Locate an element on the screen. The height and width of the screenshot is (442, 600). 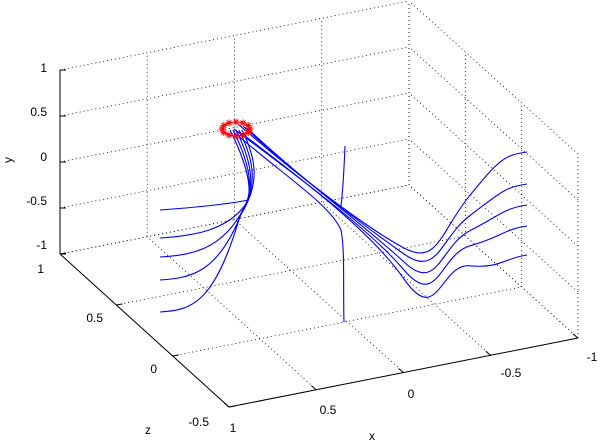
x-axis-label: x is located at coordinates (372, 435).